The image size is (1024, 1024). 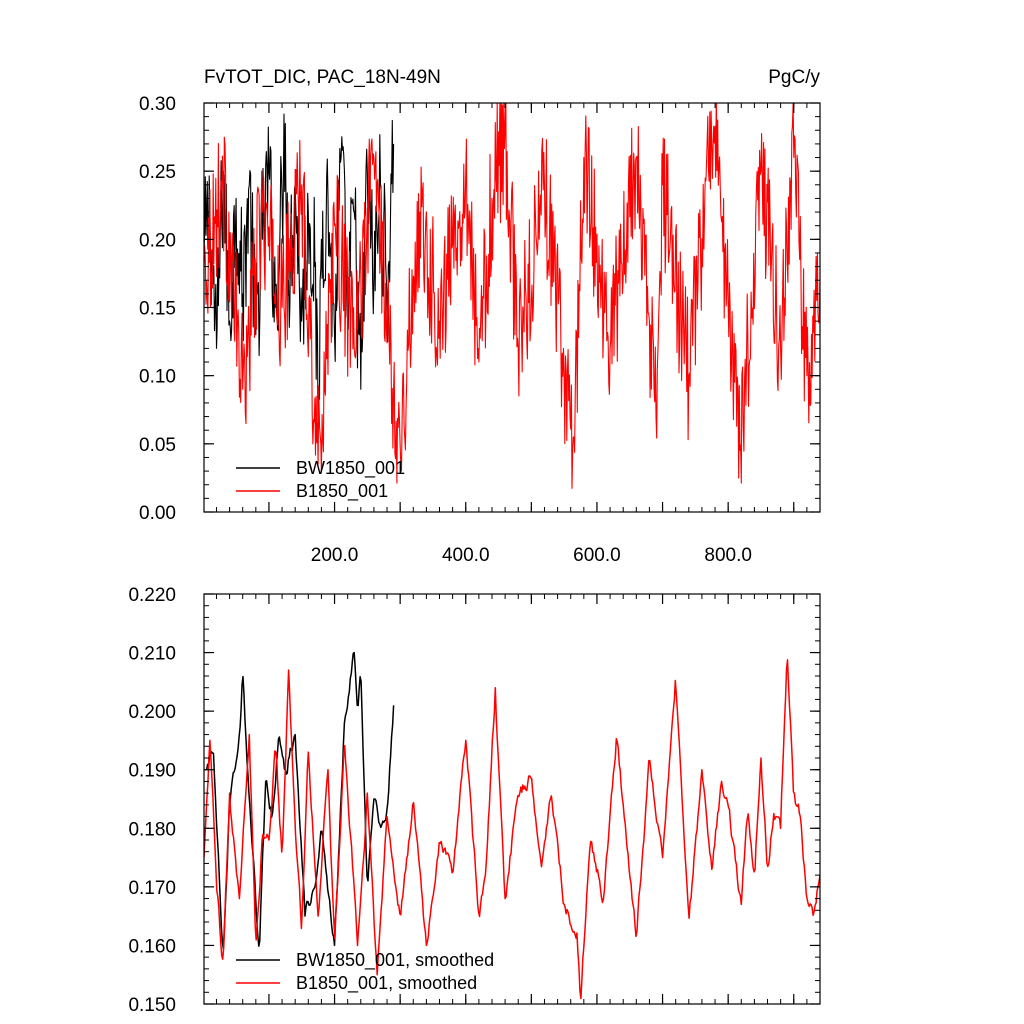 What do you see at coordinates (395, 960) in the screenshot?
I see `bottom-legend-label: BW1850_001, smoothed` at bounding box center [395, 960].